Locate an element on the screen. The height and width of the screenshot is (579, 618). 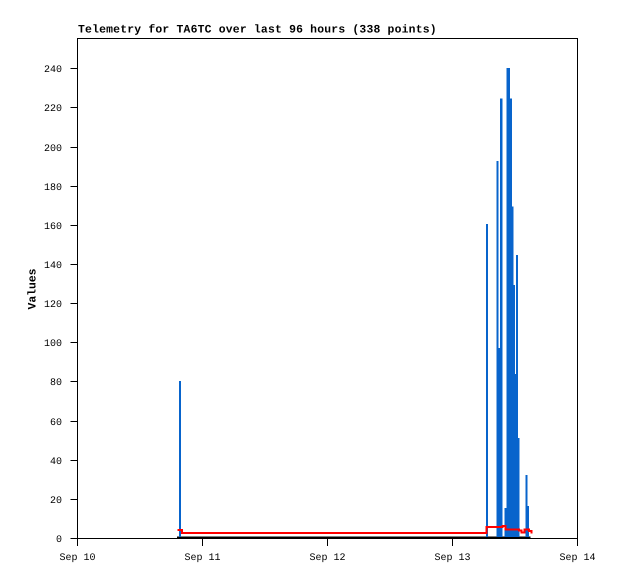
svg-text: 20 is located at coordinates (56, 501).